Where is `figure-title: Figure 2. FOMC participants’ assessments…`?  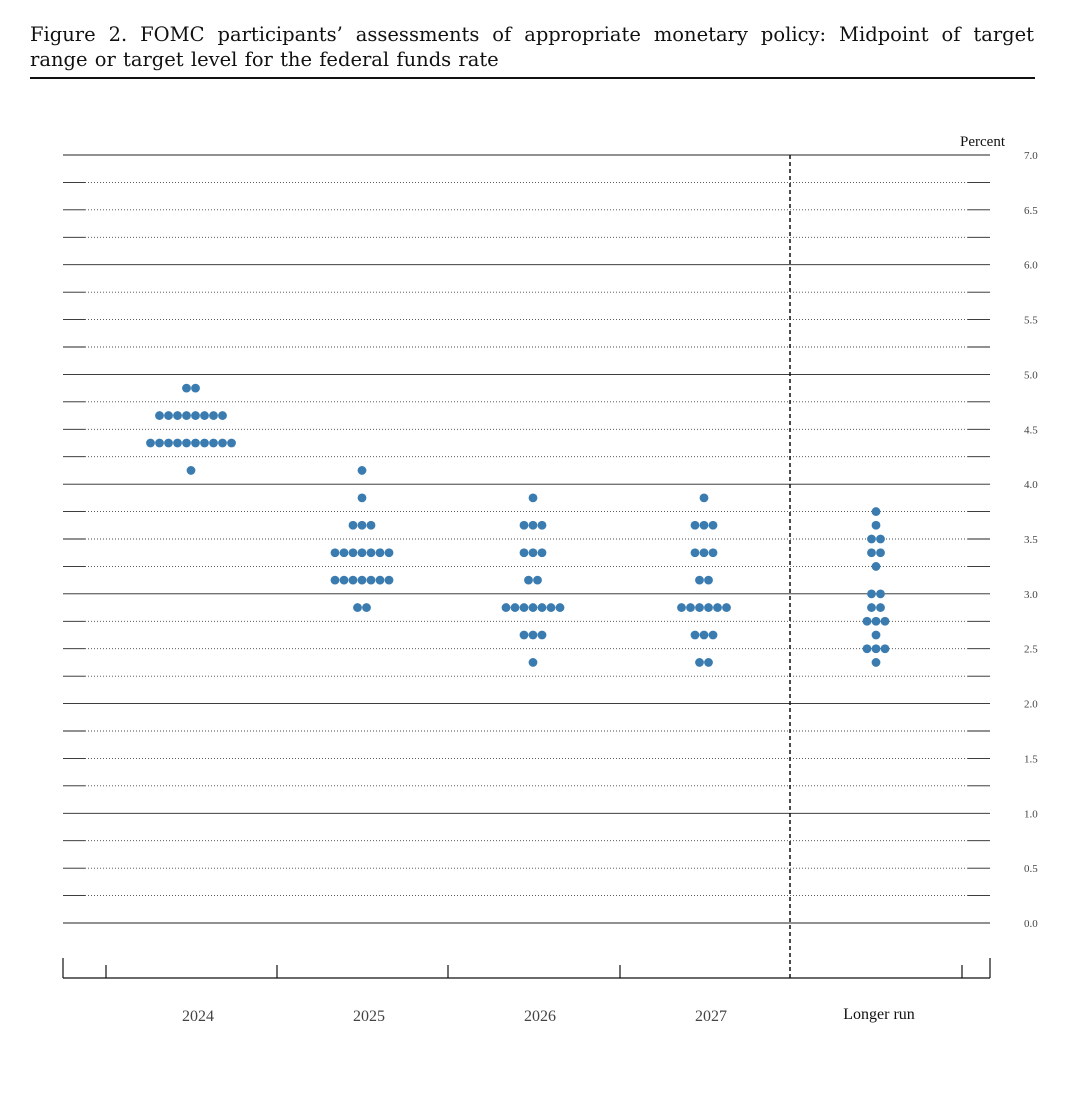 figure-title: Figure 2. FOMC participants’ assessments… is located at coordinates (532, 47).